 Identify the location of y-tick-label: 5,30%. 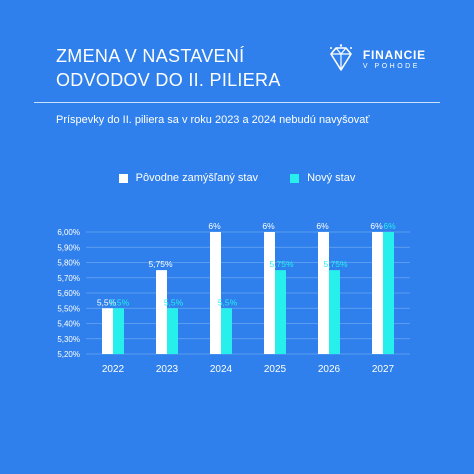
(68, 339).